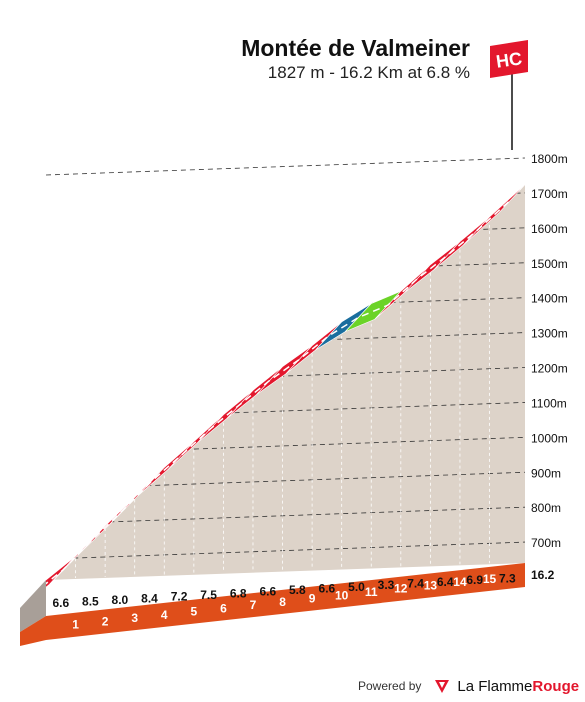  Describe the element at coordinates (460, 582) in the screenshot. I see `km-number-label: 14` at that location.